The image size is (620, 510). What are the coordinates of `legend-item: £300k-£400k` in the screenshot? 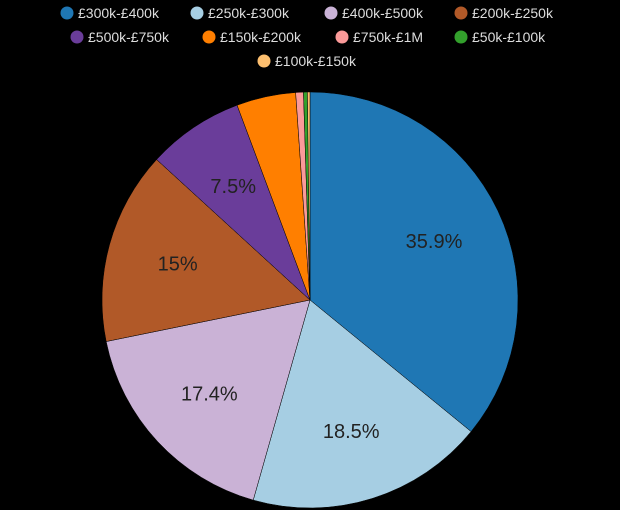 It's located at (110, 13).